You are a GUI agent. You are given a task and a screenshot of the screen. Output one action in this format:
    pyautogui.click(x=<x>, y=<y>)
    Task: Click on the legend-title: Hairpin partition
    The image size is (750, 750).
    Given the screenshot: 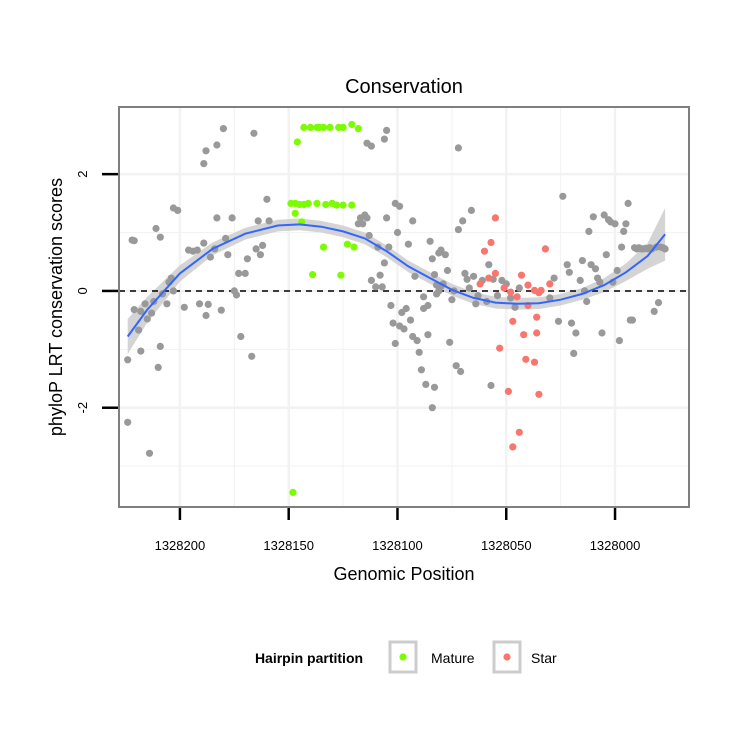 What is the action you would take?
    pyautogui.click(x=309, y=658)
    